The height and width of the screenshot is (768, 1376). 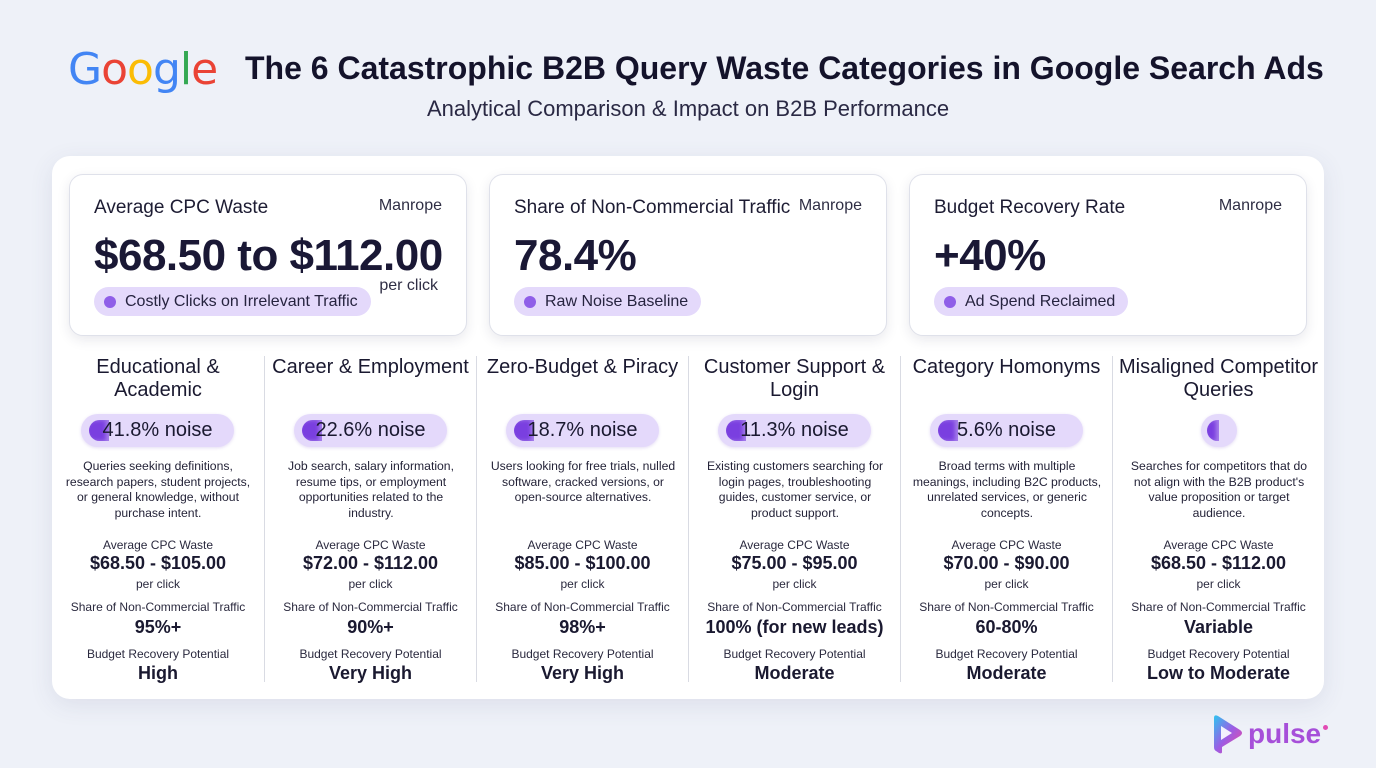 I want to click on kpi-badge: Costly Clicks on Irrelevant Traffic, so click(x=232, y=301).